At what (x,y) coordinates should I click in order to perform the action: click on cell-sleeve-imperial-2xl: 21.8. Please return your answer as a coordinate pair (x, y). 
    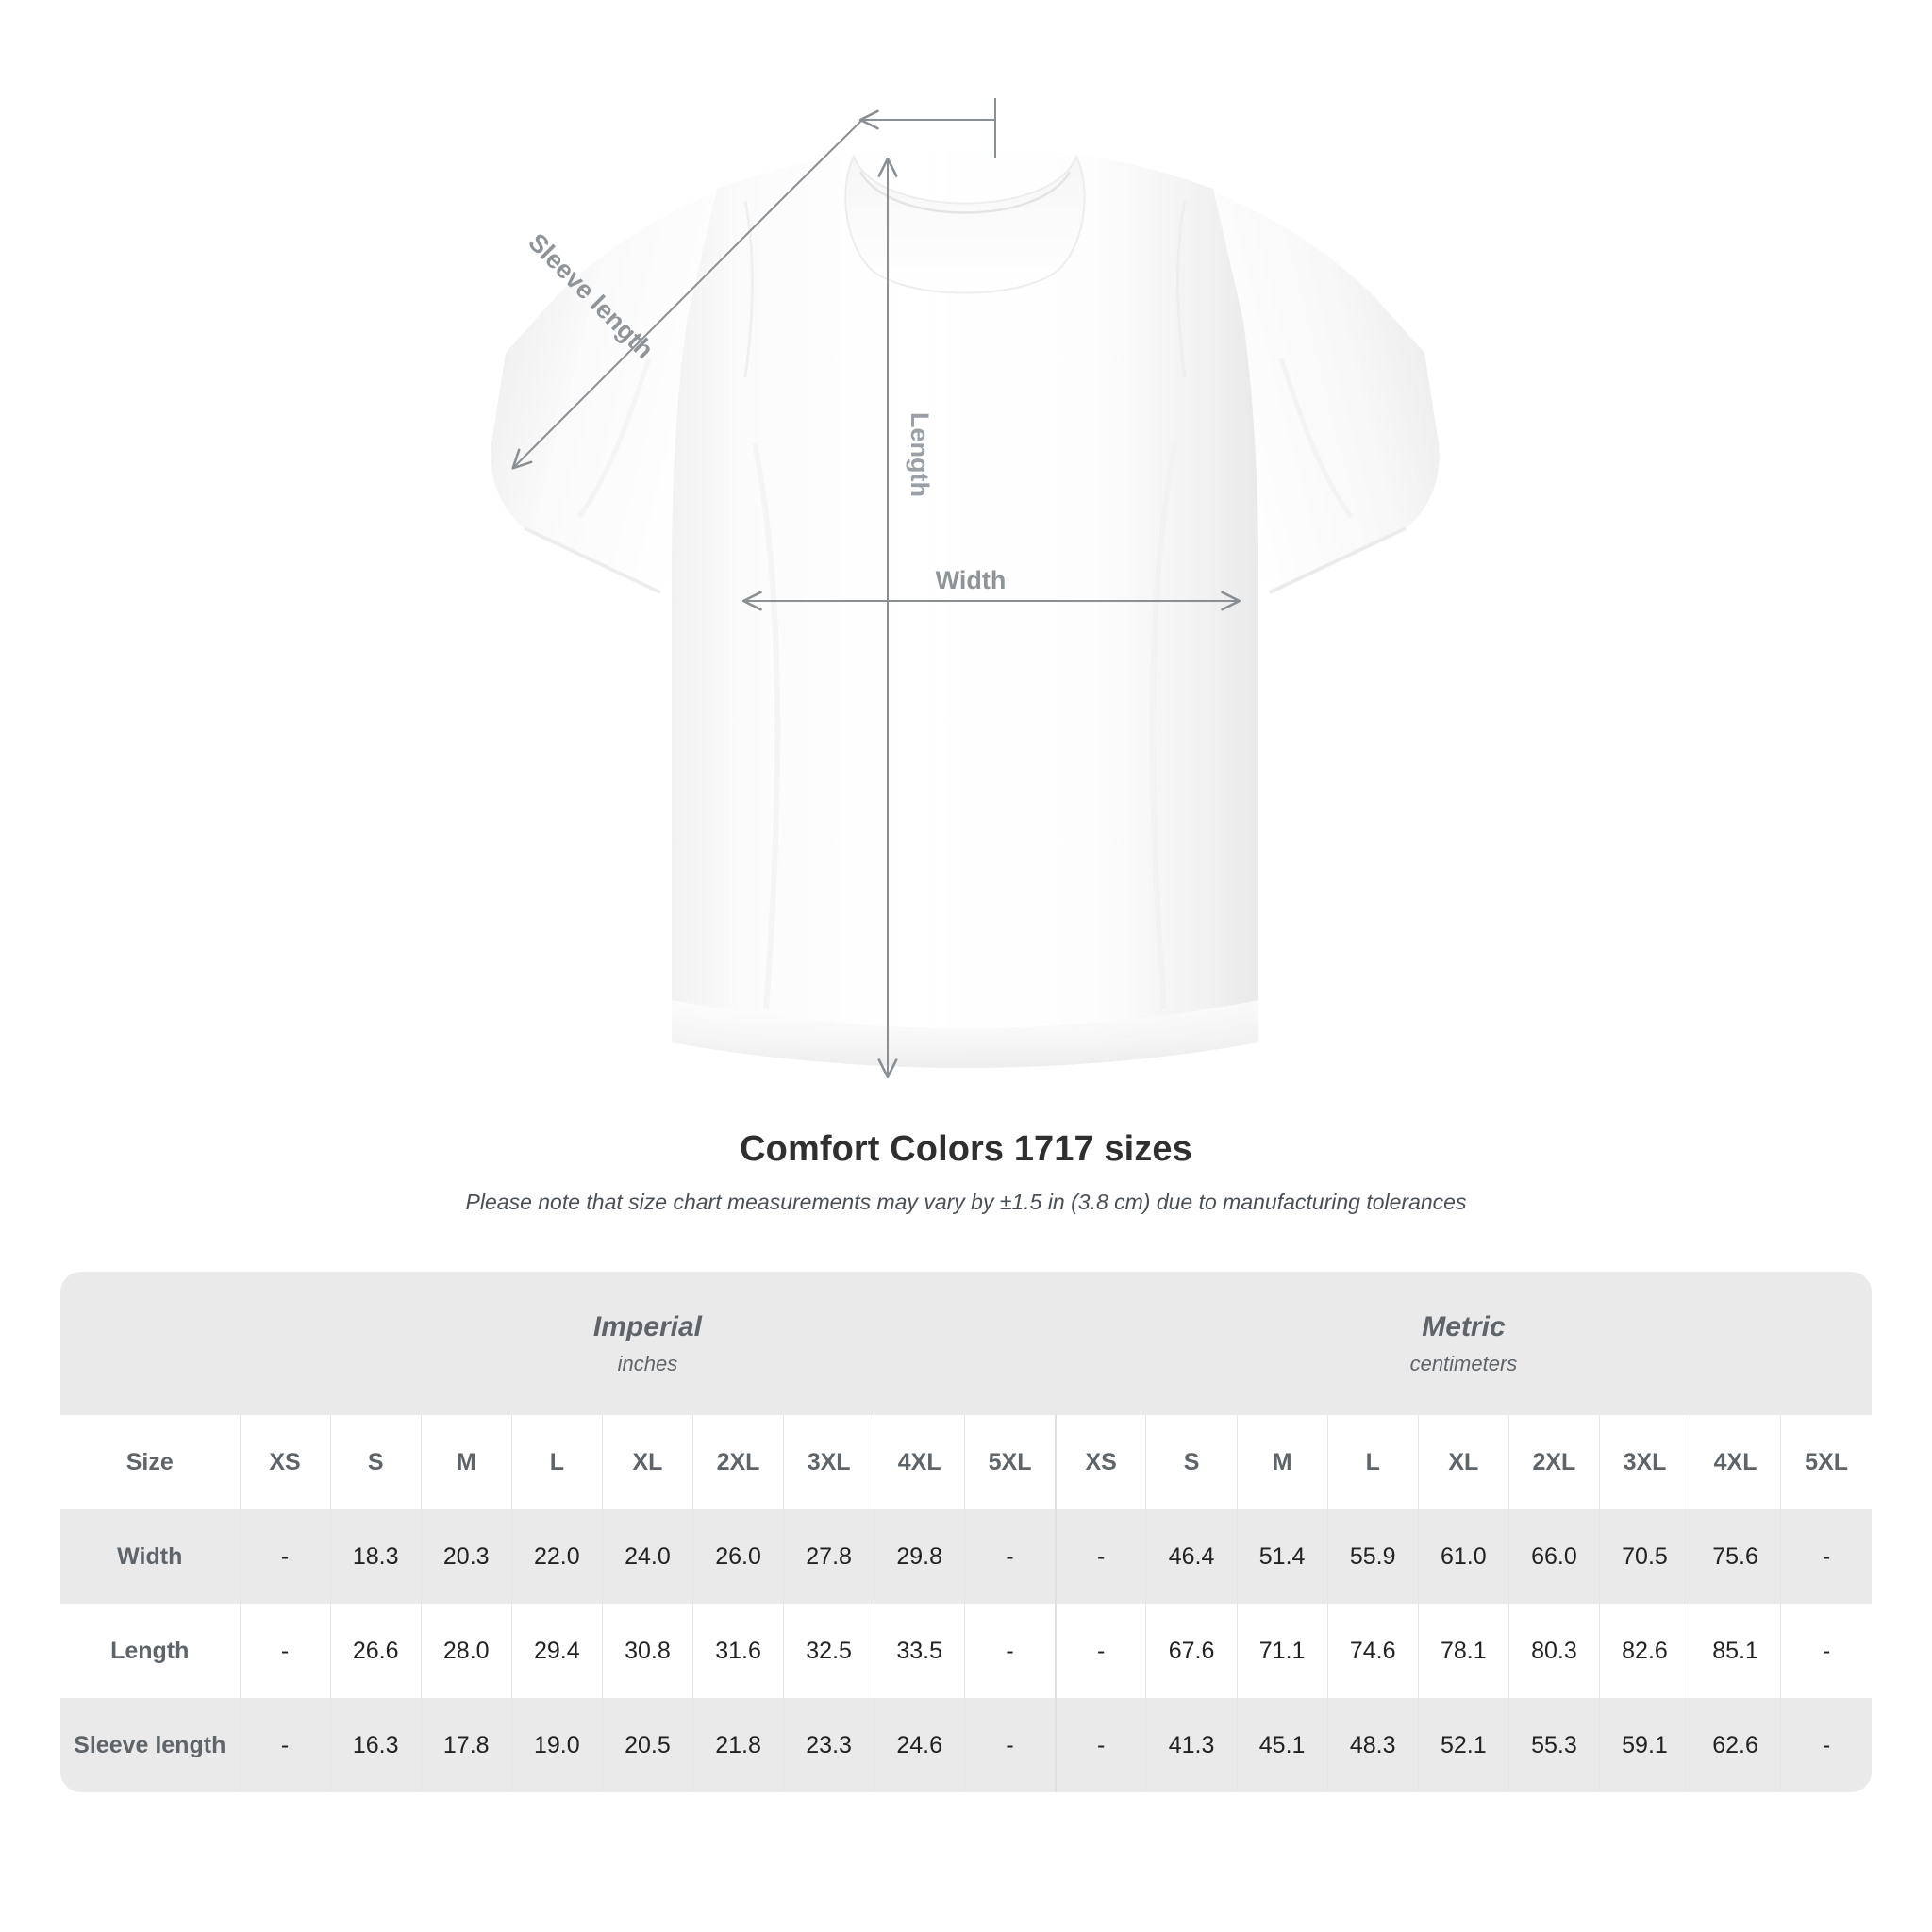
    Looking at the image, I should click on (737, 1745).